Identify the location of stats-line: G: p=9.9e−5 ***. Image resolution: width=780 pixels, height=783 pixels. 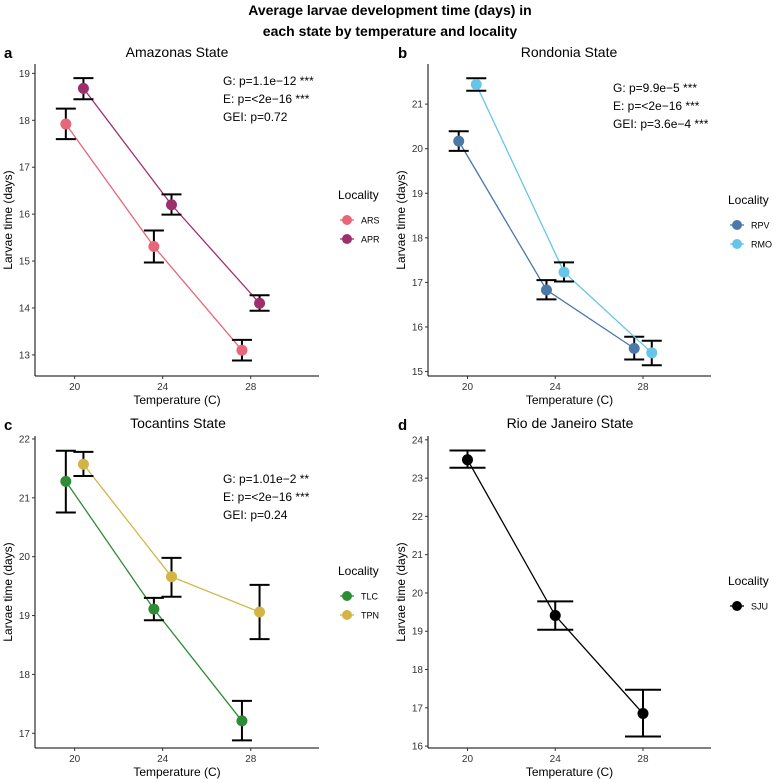
(655, 88).